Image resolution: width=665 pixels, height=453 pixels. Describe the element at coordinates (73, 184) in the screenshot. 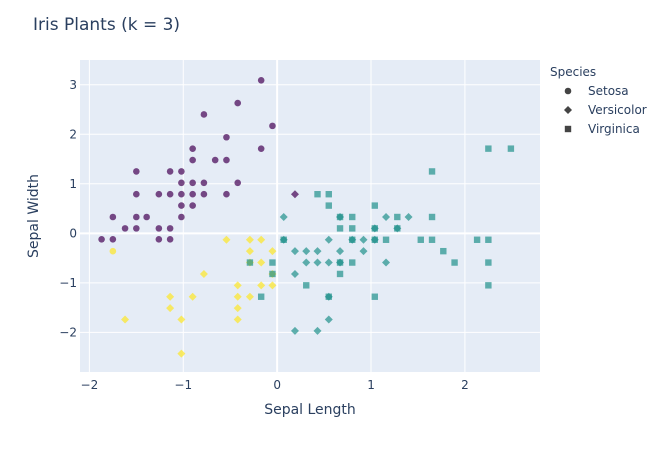

I see `y-tick-label: 1` at that location.